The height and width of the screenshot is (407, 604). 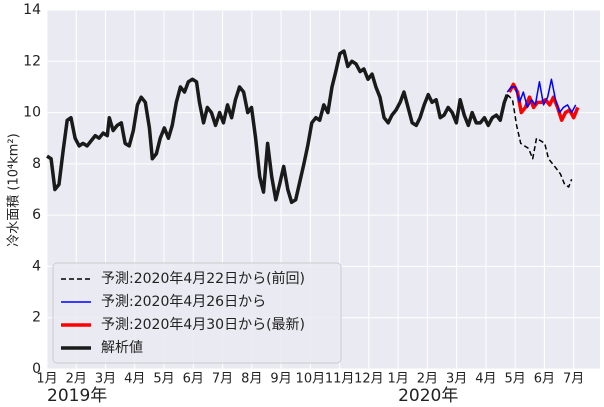 What do you see at coordinates (36, 266) in the screenshot?
I see `y-tick-label: 4` at bounding box center [36, 266].